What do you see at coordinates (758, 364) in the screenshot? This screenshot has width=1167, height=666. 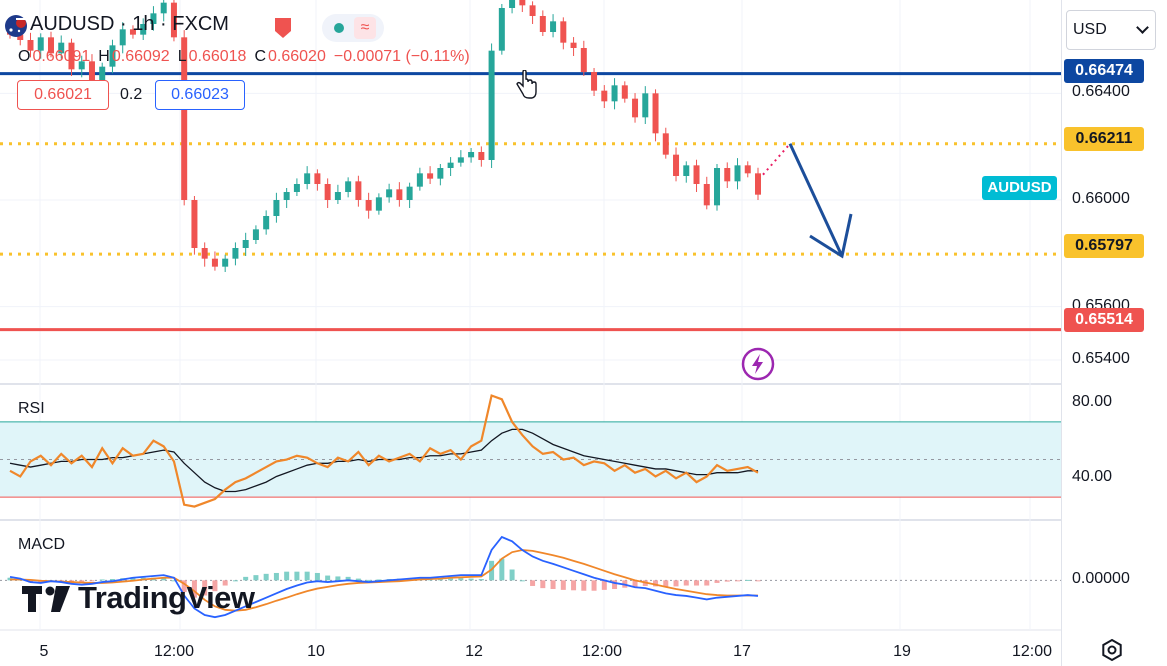 I see `lightning-icon` at bounding box center [758, 364].